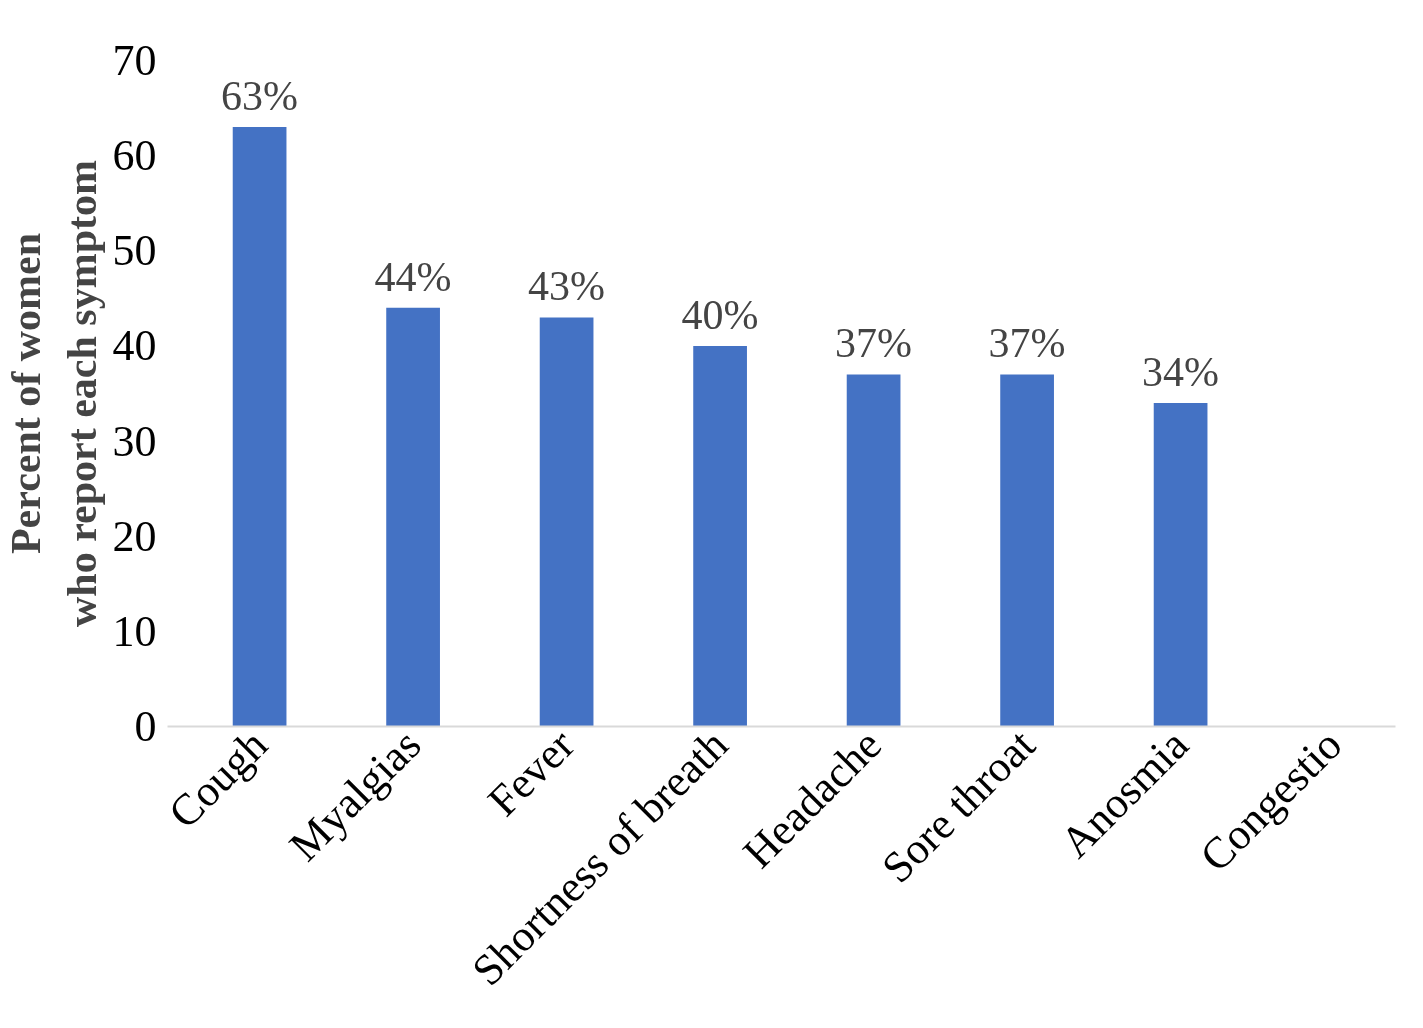  What do you see at coordinates (54, 393) in the screenshot?
I see `y-axis-title: Percent of women who report each symptom` at bounding box center [54, 393].